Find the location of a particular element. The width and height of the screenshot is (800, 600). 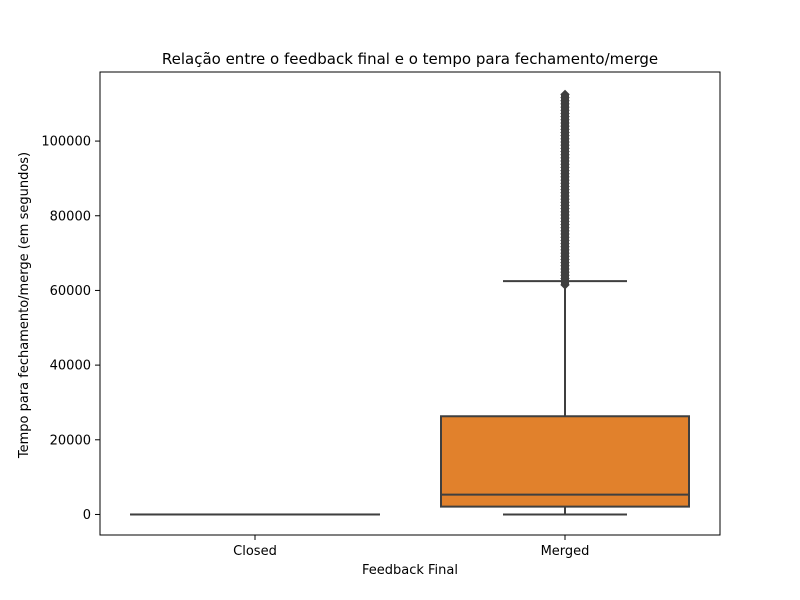

x-tick-label: Closed is located at coordinates (255, 551).